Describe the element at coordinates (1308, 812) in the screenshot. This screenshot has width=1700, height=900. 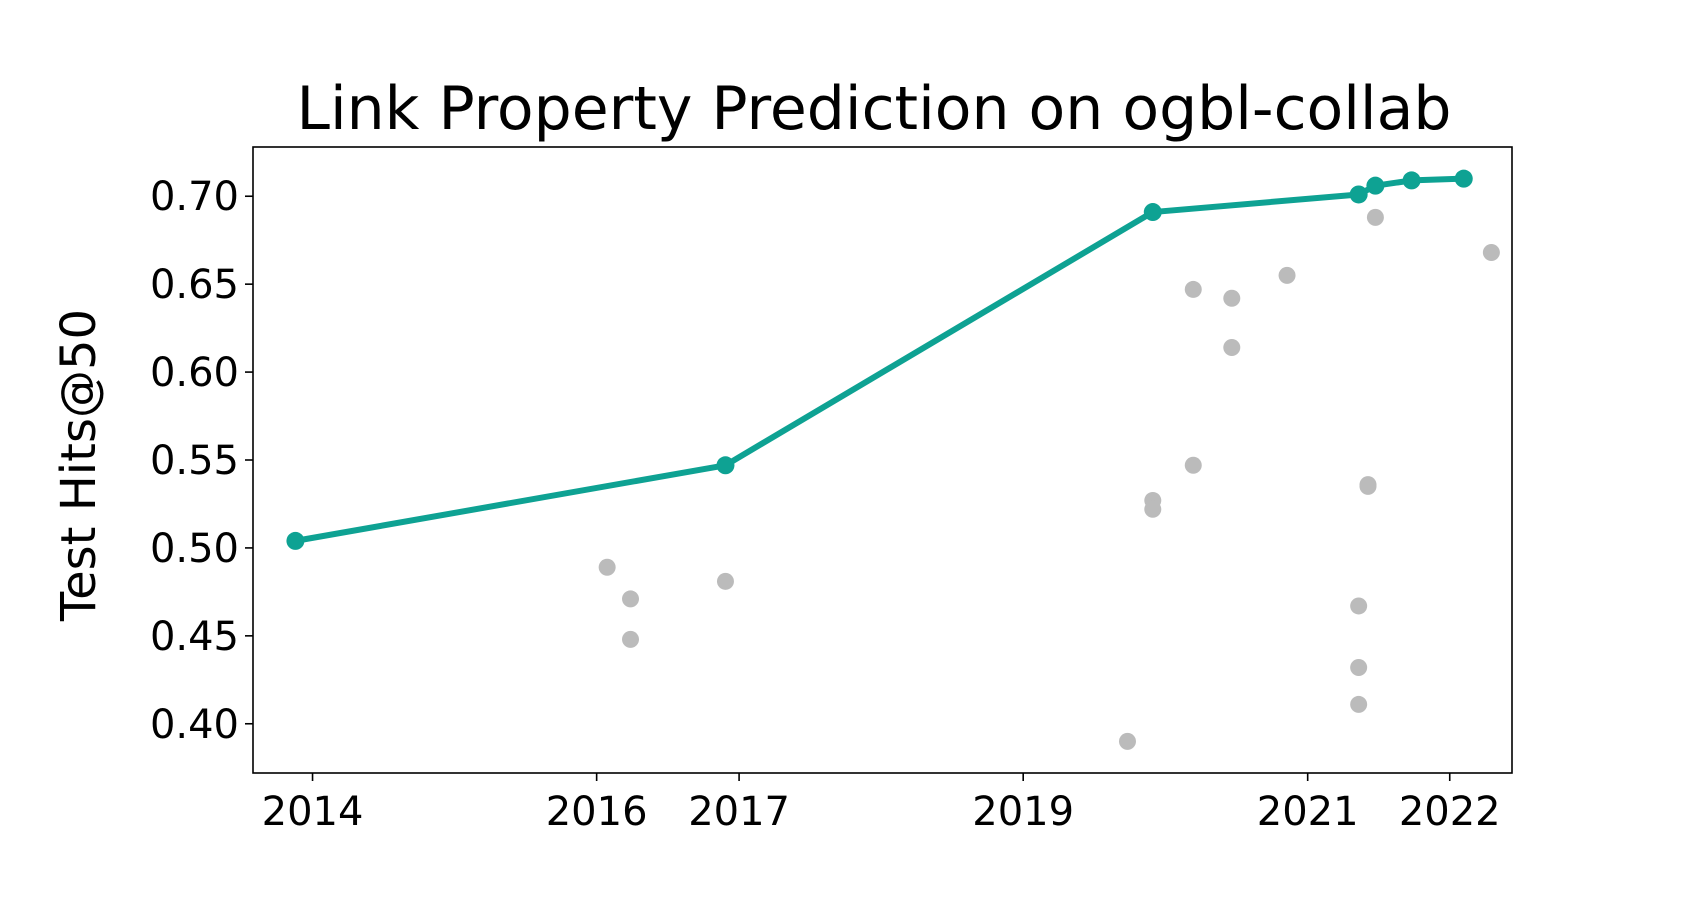
I see `x-tick-label: 2021` at that location.